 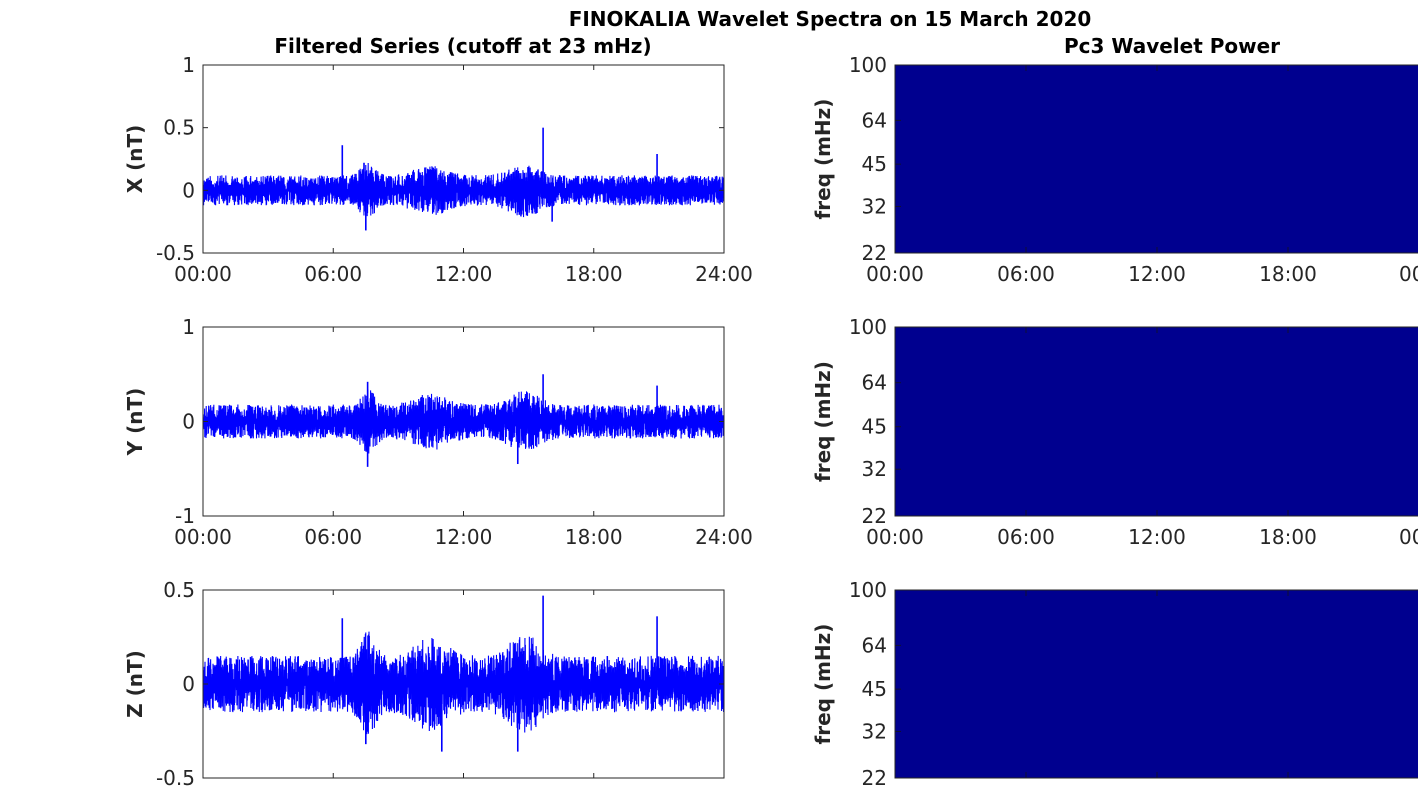 I want to click on right-column-title: Pc3 Wavelet Power, so click(x=1172, y=46).